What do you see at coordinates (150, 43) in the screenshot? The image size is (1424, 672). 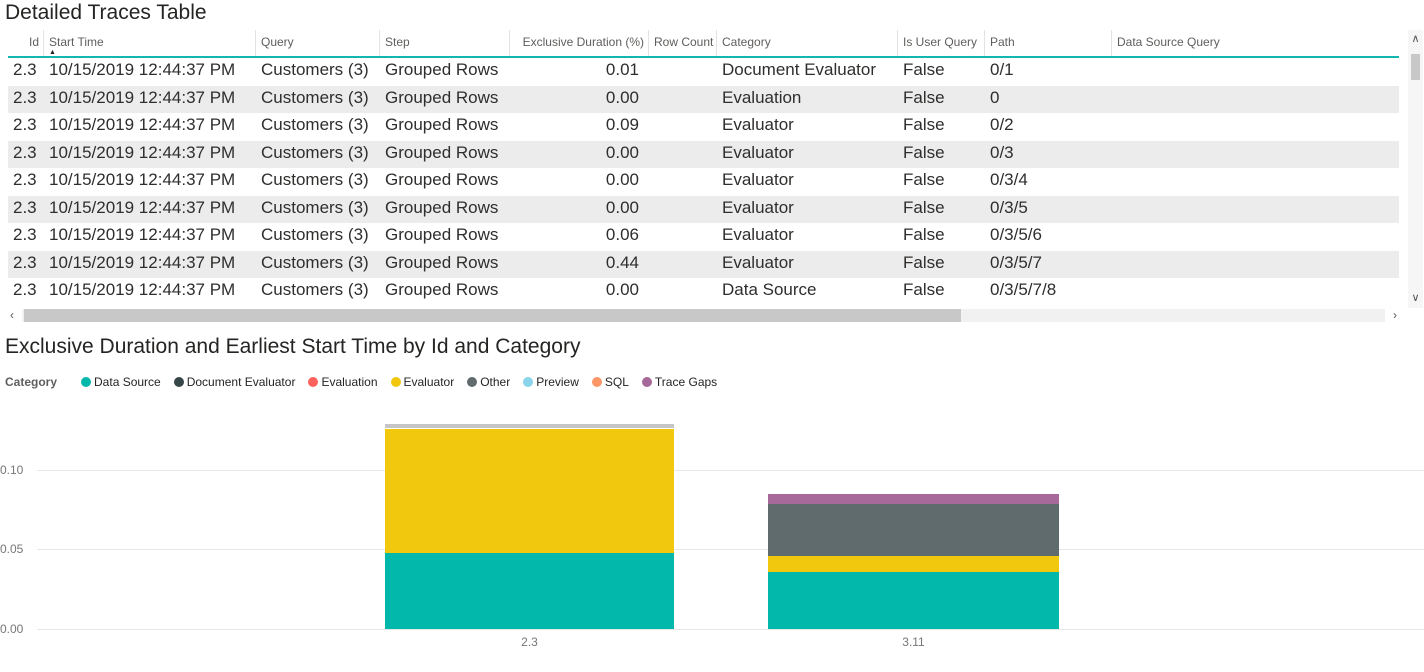 I see `column-header-start-time: Start Time ▲` at bounding box center [150, 43].